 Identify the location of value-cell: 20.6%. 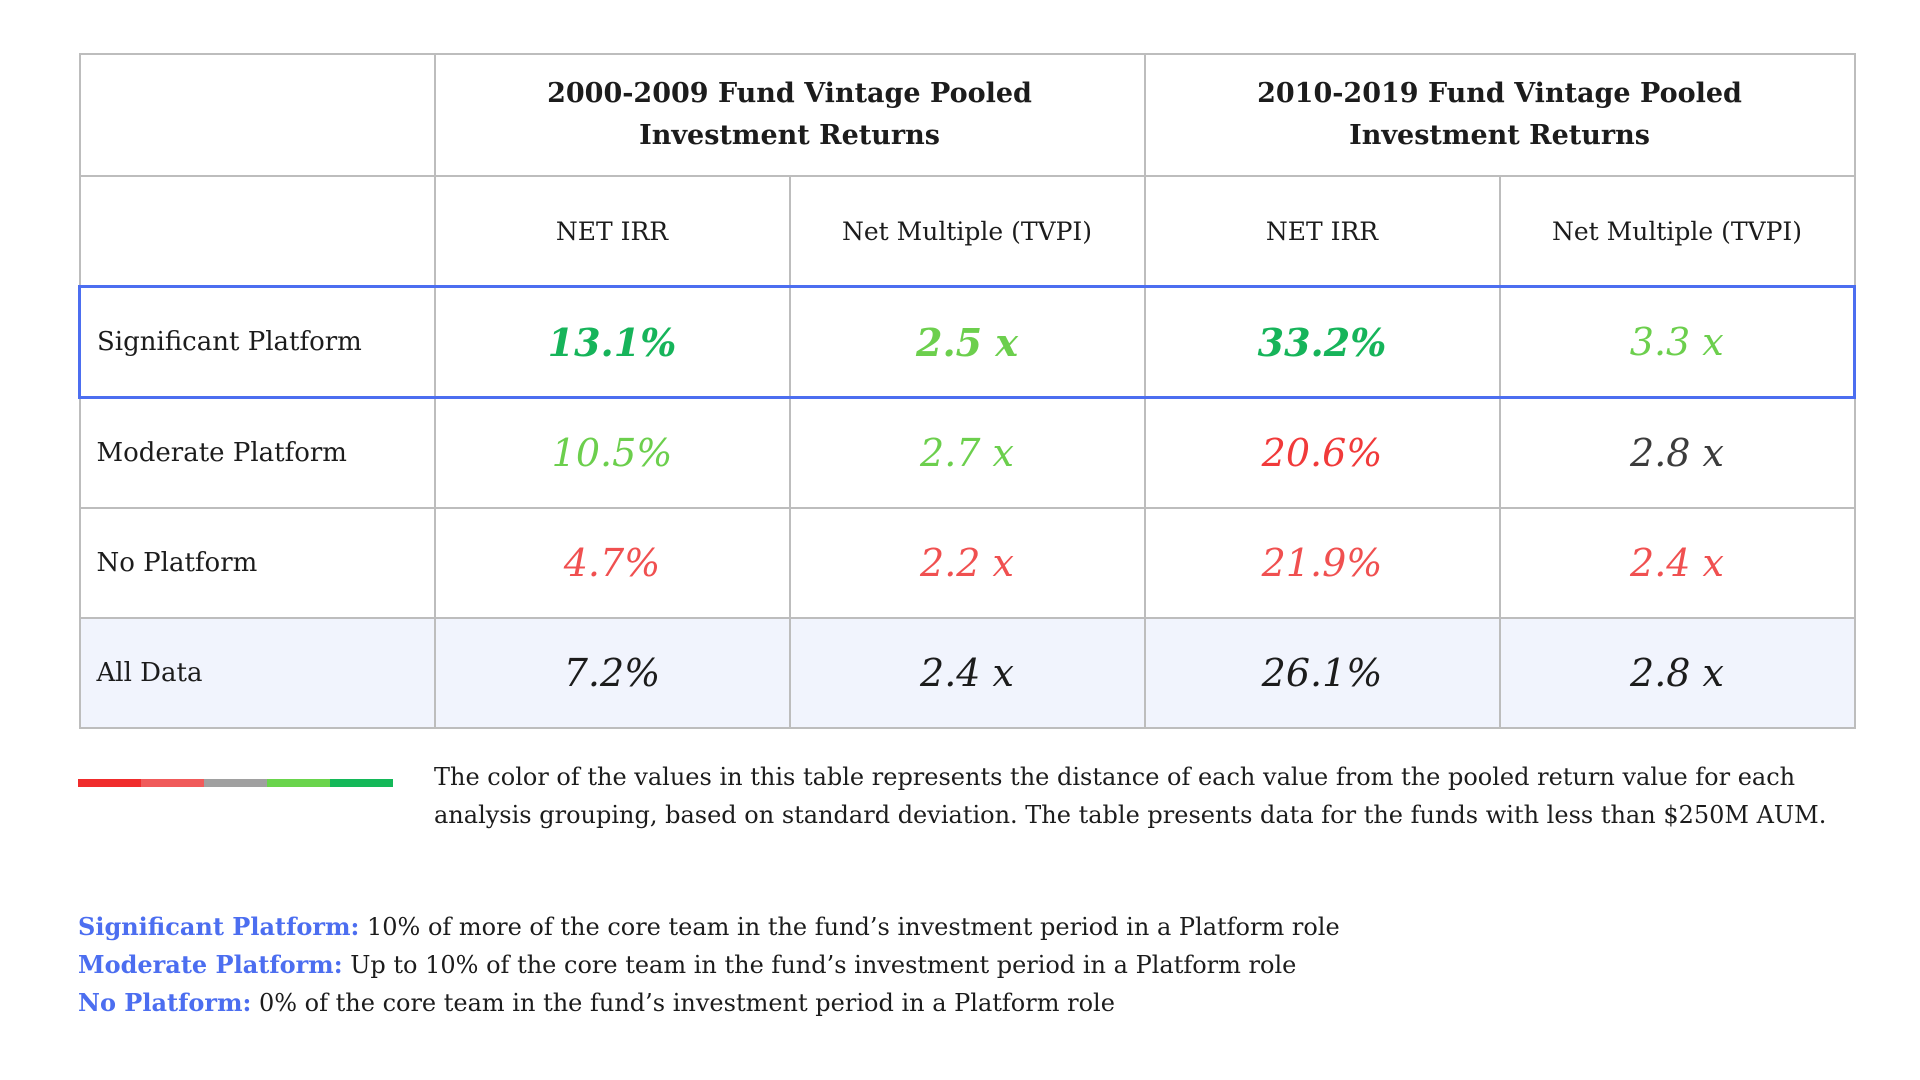
(1322, 452).